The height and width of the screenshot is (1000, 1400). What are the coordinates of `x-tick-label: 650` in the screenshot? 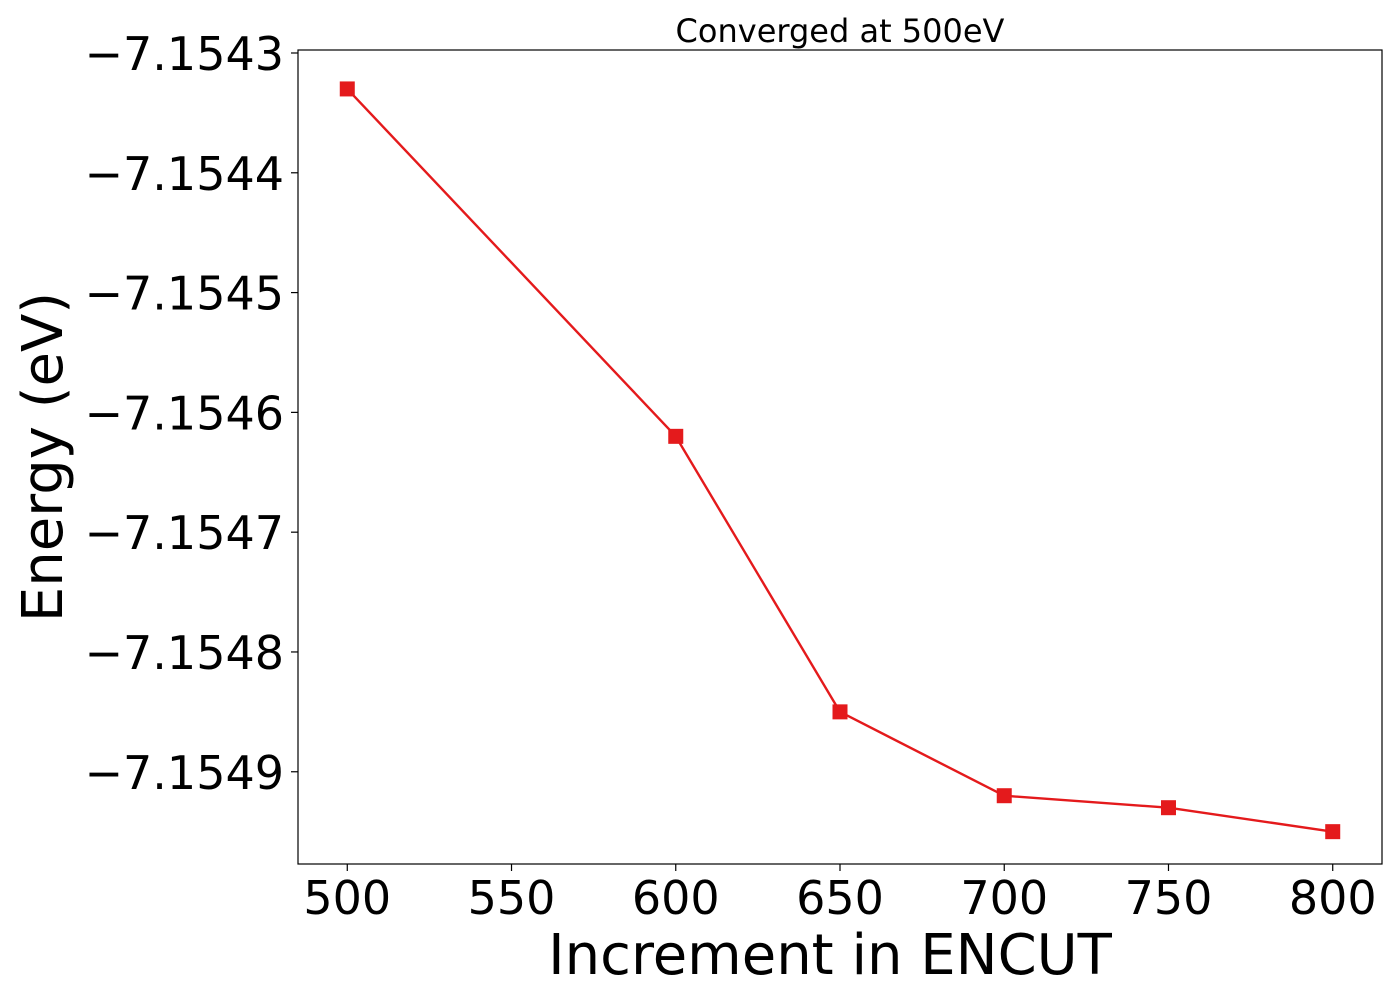 It's located at (840, 898).